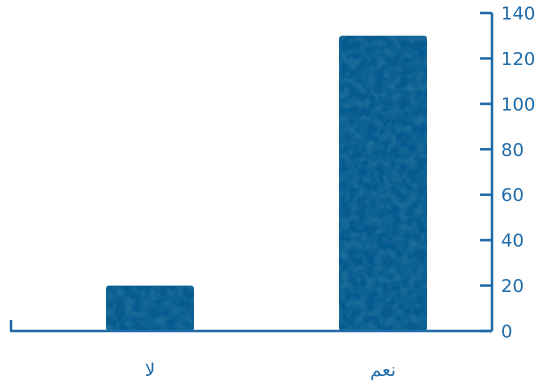 The height and width of the screenshot is (380, 540). What do you see at coordinates (518, 104) in the screenshot?
I see `y-tick-label: 100` at bounding box center [518, 104].